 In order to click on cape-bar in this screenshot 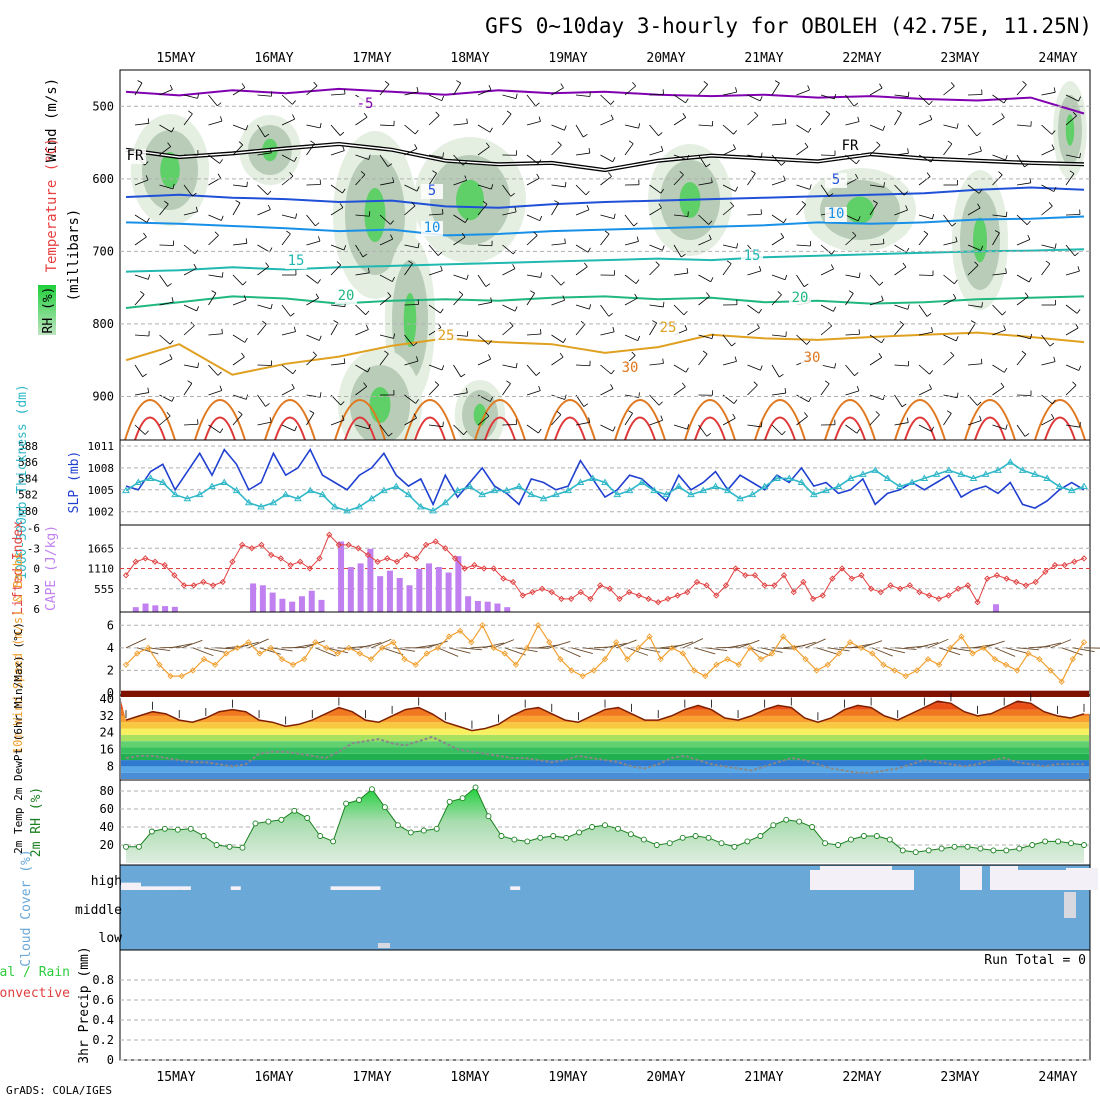, I will do `click(438, 589)`.